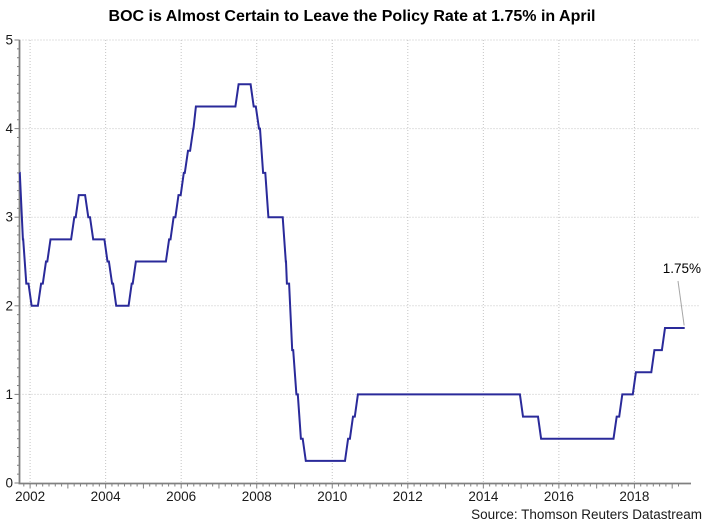  What do you see at coordinates (408, 496) in the screenshot?
I see `x-tick-label: 2012` at bounding box center [408, 496].